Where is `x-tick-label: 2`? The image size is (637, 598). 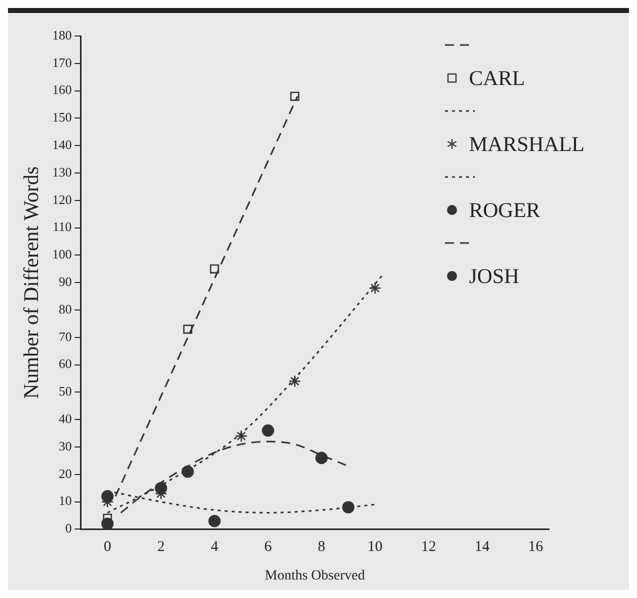
x-tick-label: 2 is located at coordinates (161, 547).